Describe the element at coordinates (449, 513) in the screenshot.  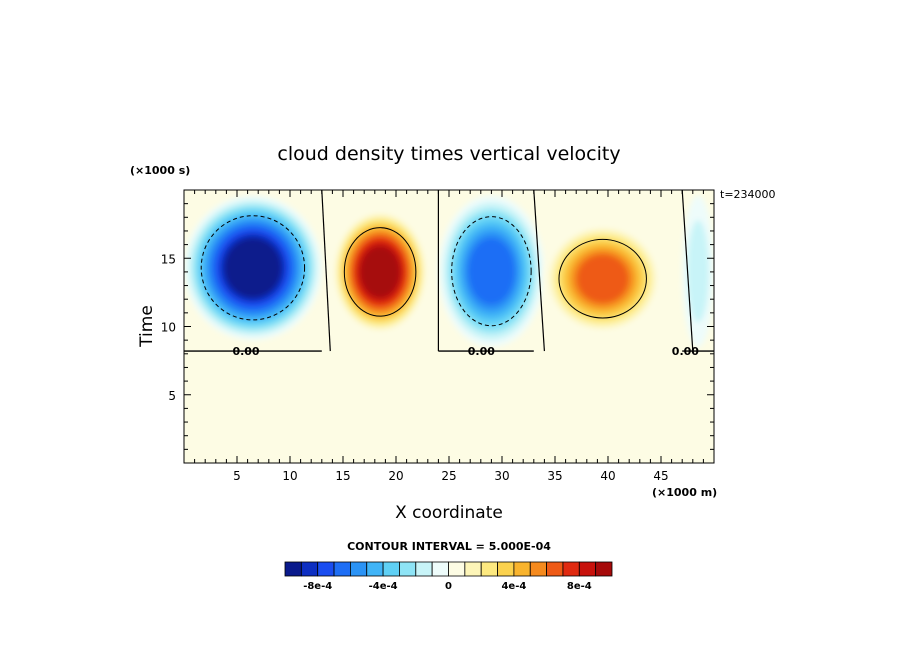
I see `x-axis-title: X coordinate` at that location.